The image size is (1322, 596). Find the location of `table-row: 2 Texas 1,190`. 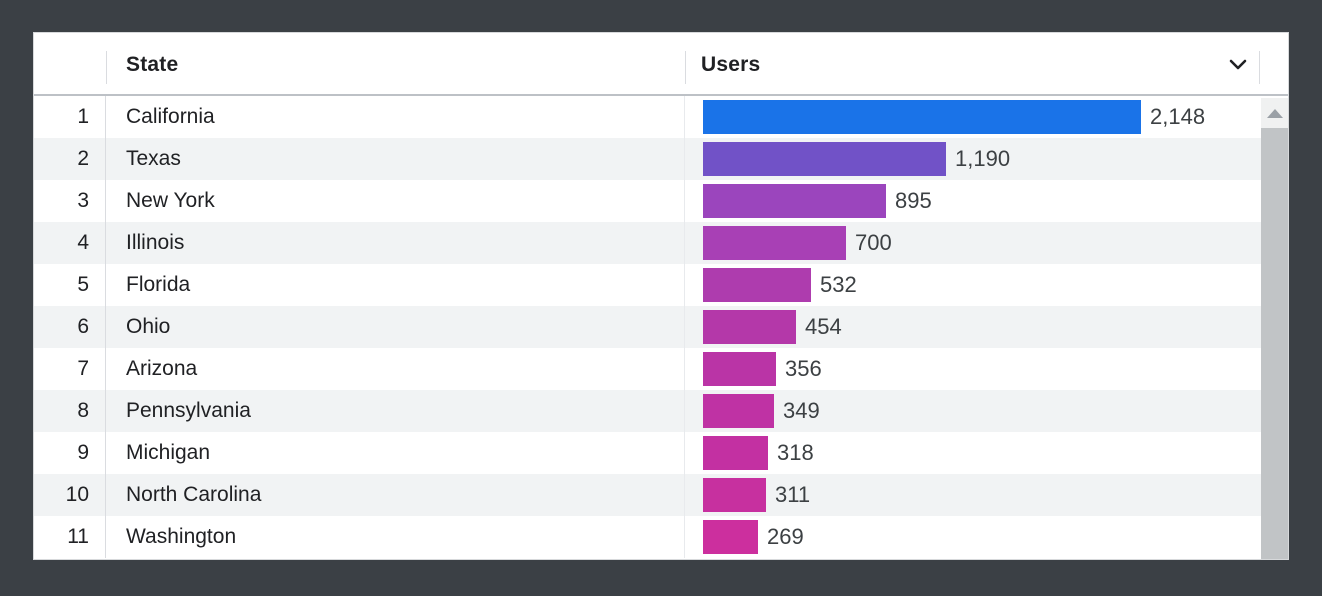

table-row: 2 Texas 1,190 is located at coordinates (661, 159).